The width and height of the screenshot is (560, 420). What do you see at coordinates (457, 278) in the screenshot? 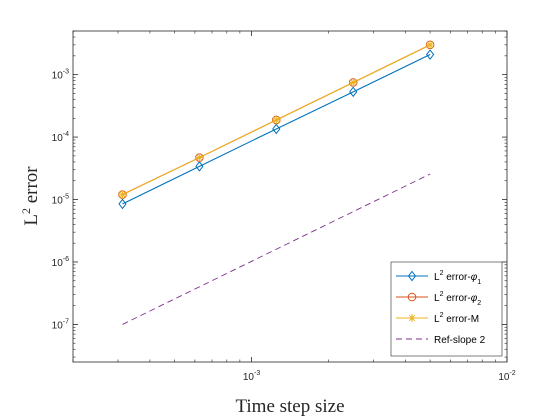
I see `legend-label-1: L2 error-φ1` at bounding box center [457, 278].